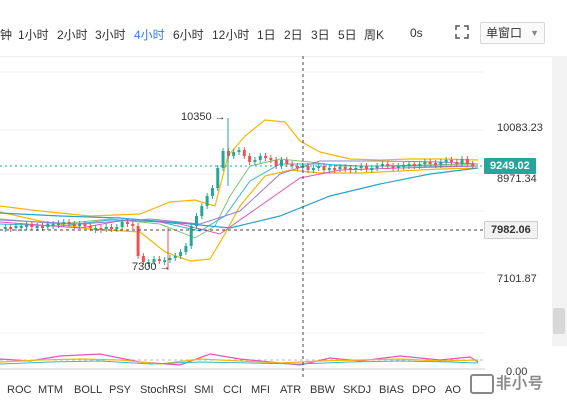 The width and height of the screenshot is (567, 403). I want to click on indicator-tab-psy: PSY, so click(120, 390).